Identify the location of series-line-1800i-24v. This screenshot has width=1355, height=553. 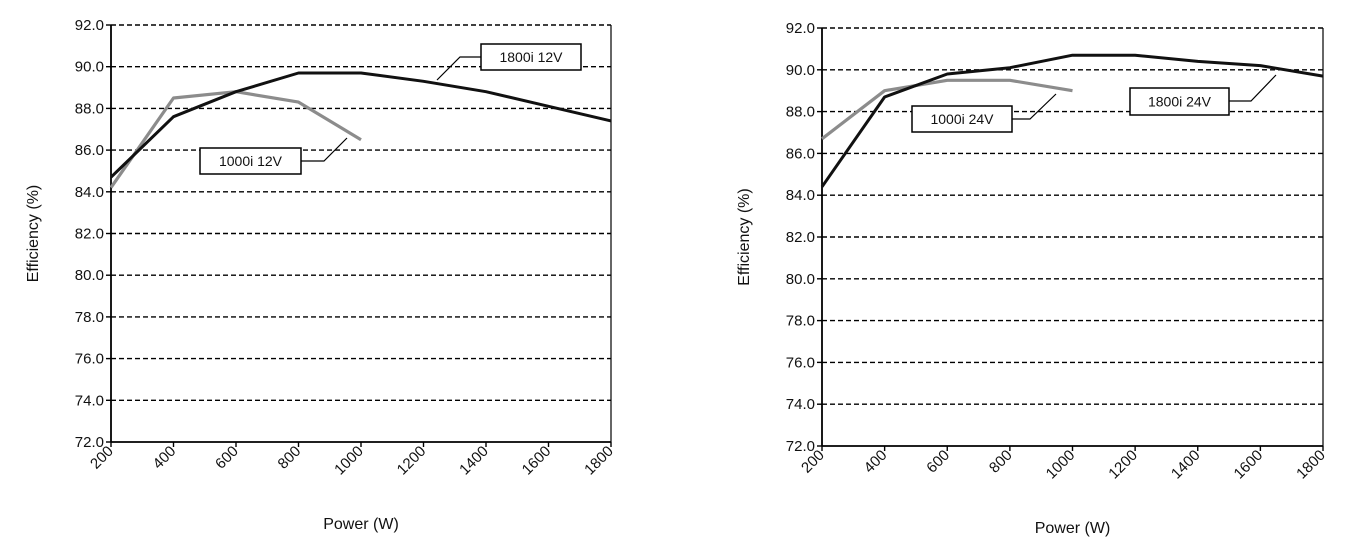
(1072, 120).